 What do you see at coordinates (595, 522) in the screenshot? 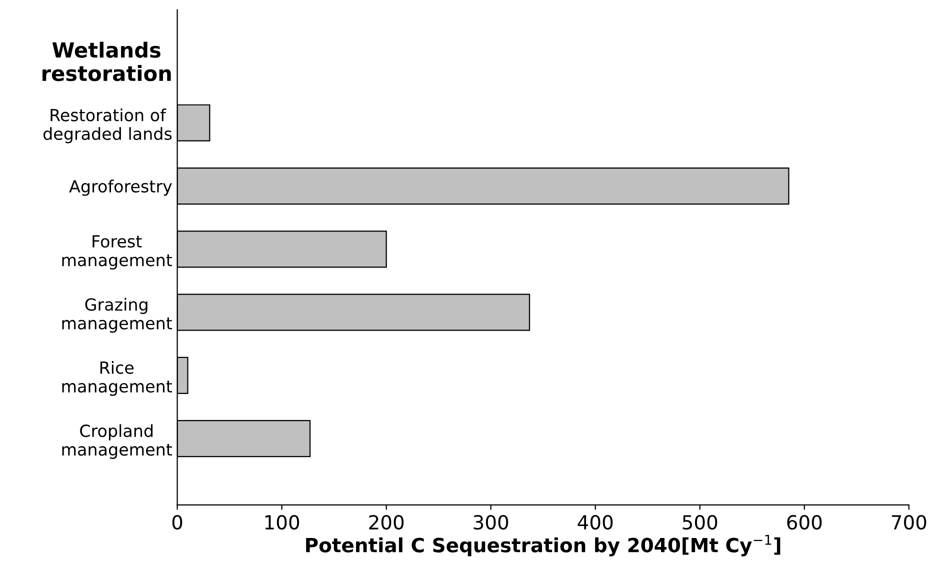
I see `x-tick-label: 400` at bounding box center [595, 522].